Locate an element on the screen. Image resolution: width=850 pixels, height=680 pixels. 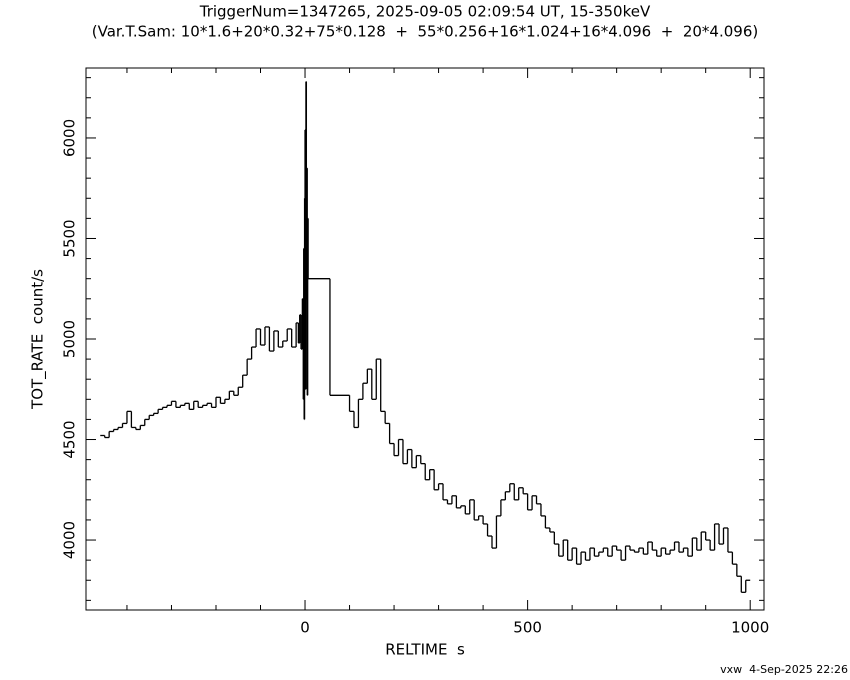
y-tick-label: 6000 is located at coordinates (70, 138).